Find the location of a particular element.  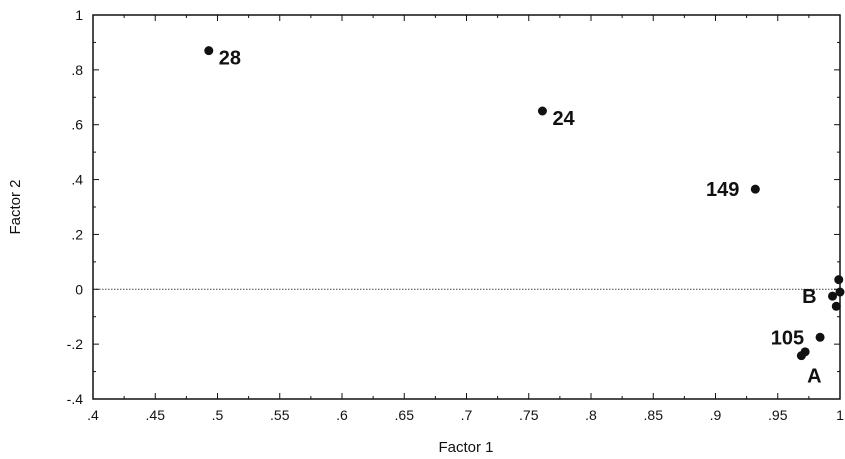

x-tick-label: .55 is located at coordinates (280, 415).